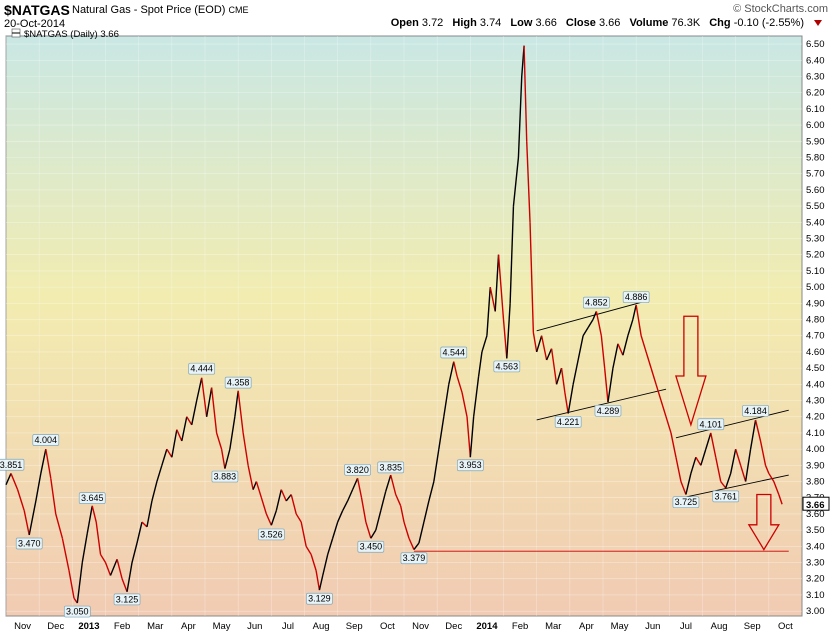  Describe the element at coordinates (636, 297) in the screenshot. I see `price-label-text: 4.886` at that location.